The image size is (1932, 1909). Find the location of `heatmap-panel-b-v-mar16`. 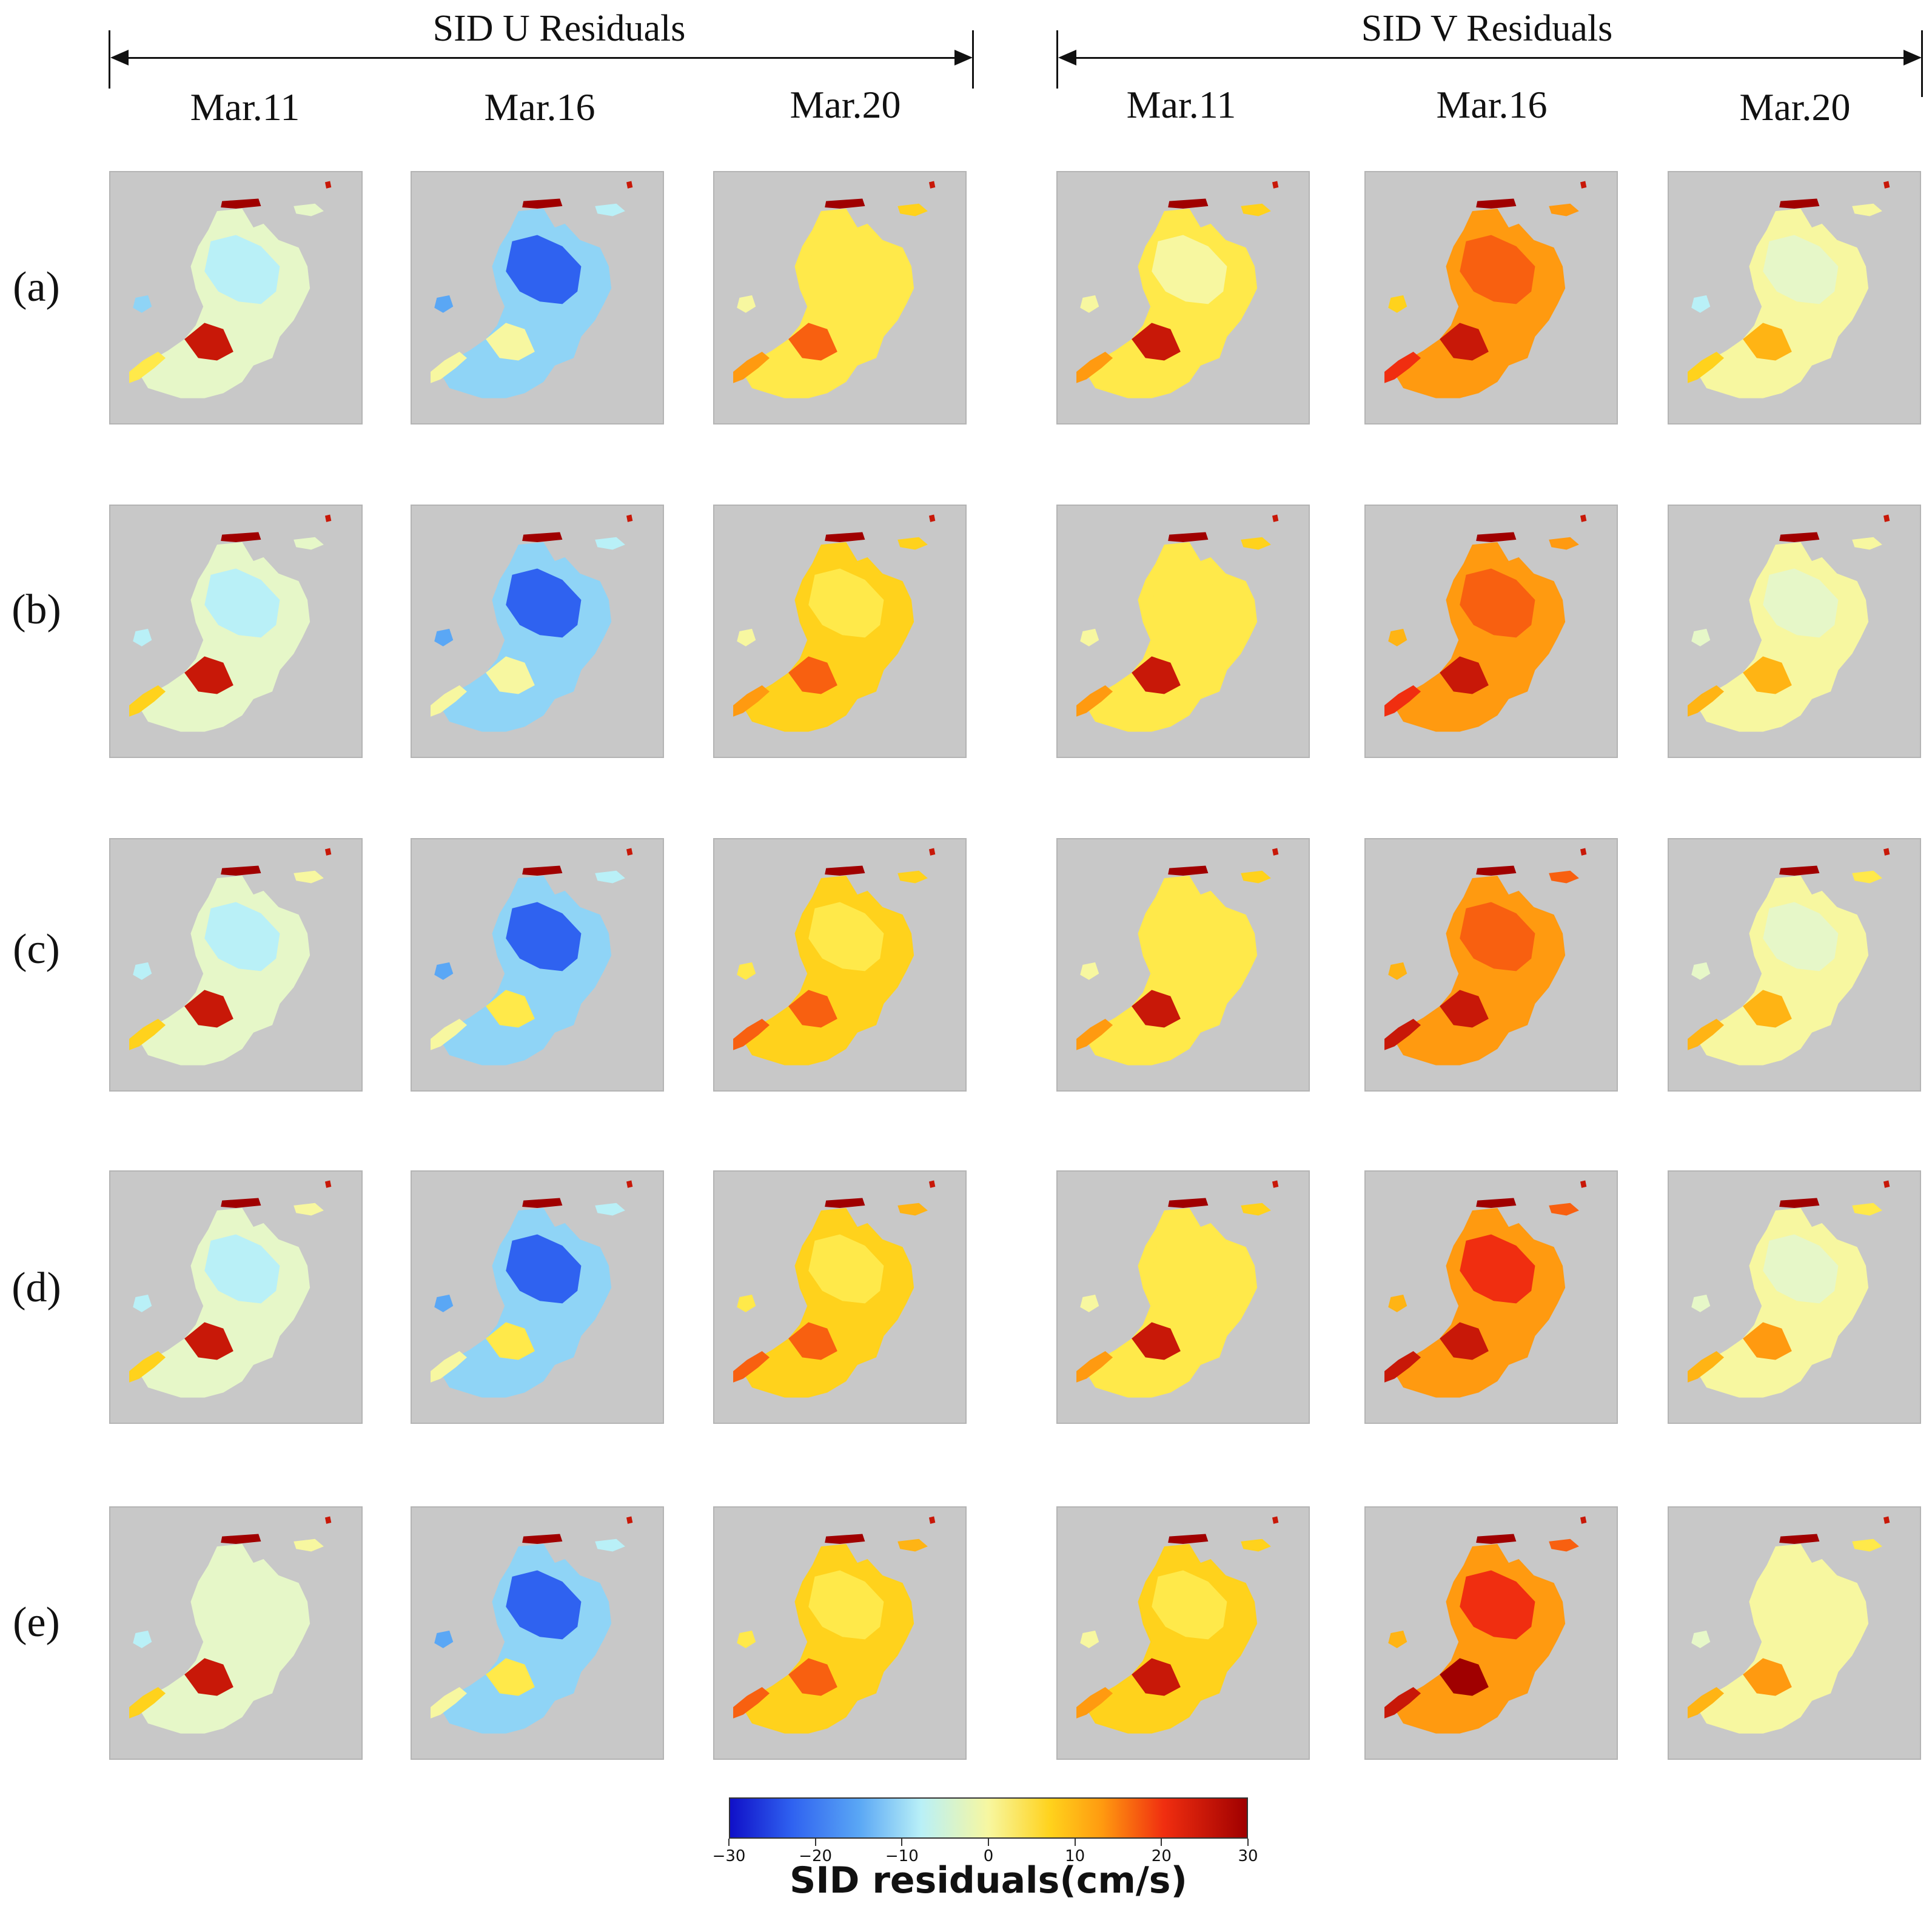

heatmap-panel-b-v-mar16 is located at coordinates (1491, 631).